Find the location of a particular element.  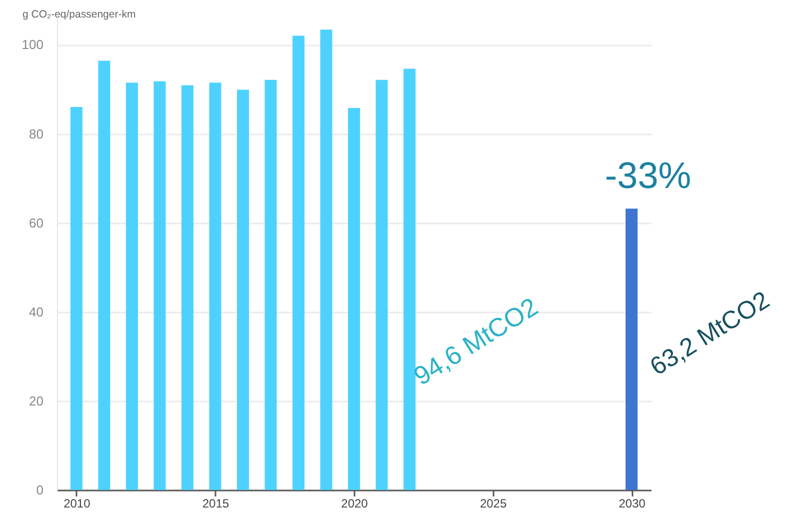

y-tick-label: 60 is located at coordinates (36, 222).